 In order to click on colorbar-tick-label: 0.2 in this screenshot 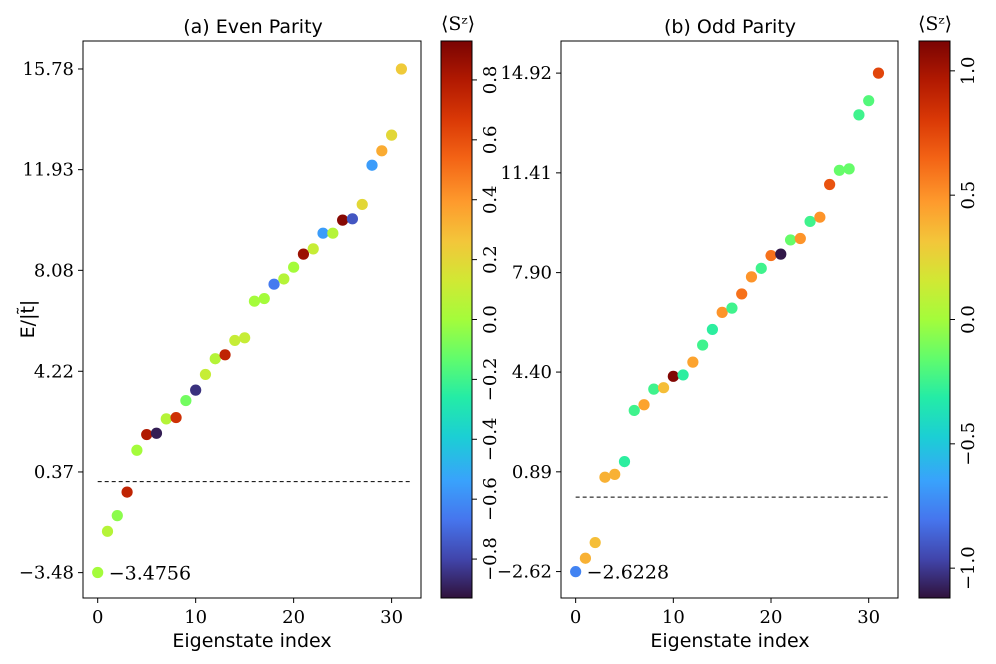, I will do `click(490, 259)`.